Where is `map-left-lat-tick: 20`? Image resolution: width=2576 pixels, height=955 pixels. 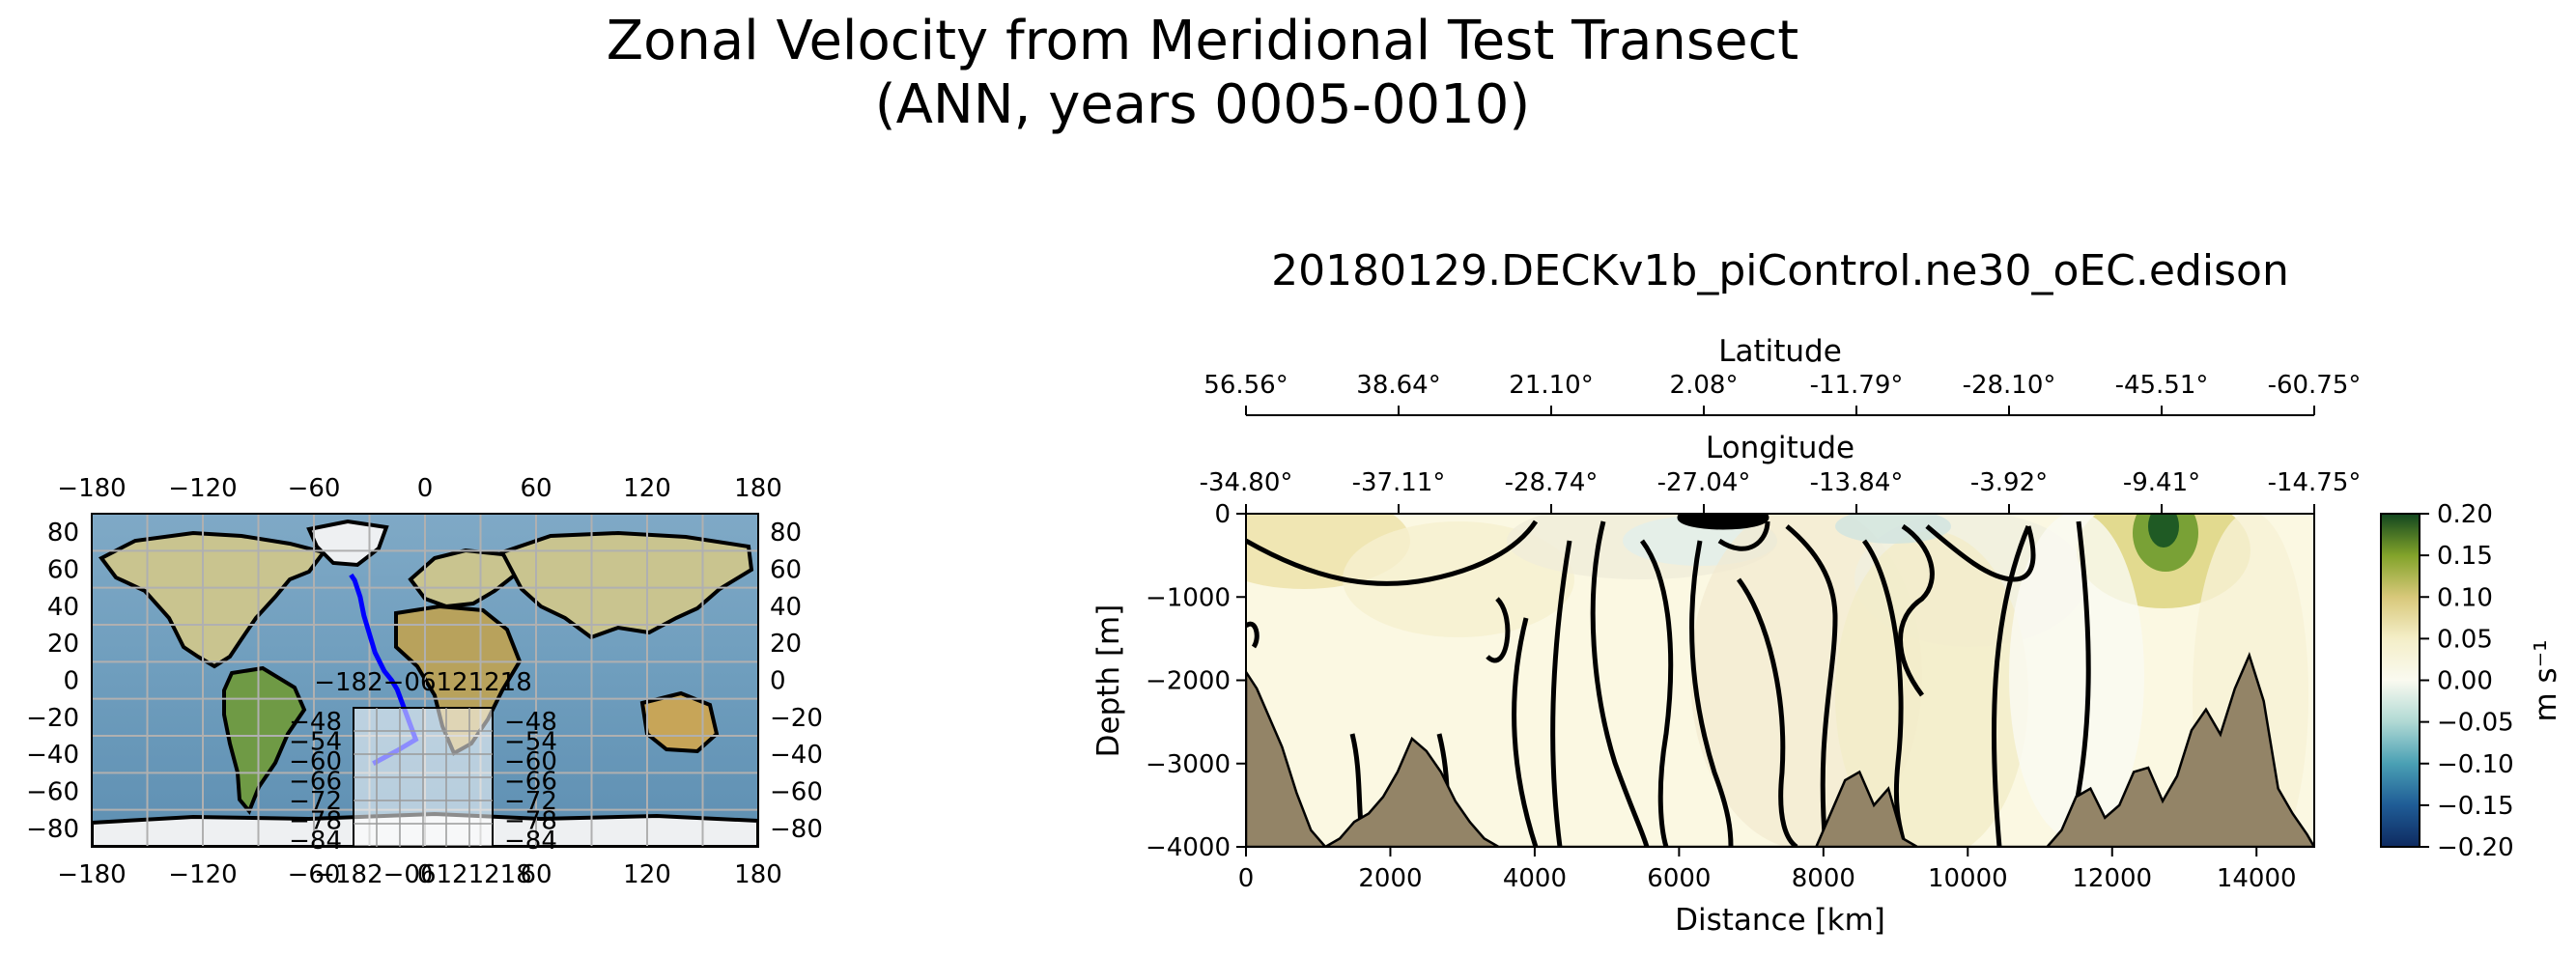 map-left-lat-tick: 20 is located at coordinates (63, 645).